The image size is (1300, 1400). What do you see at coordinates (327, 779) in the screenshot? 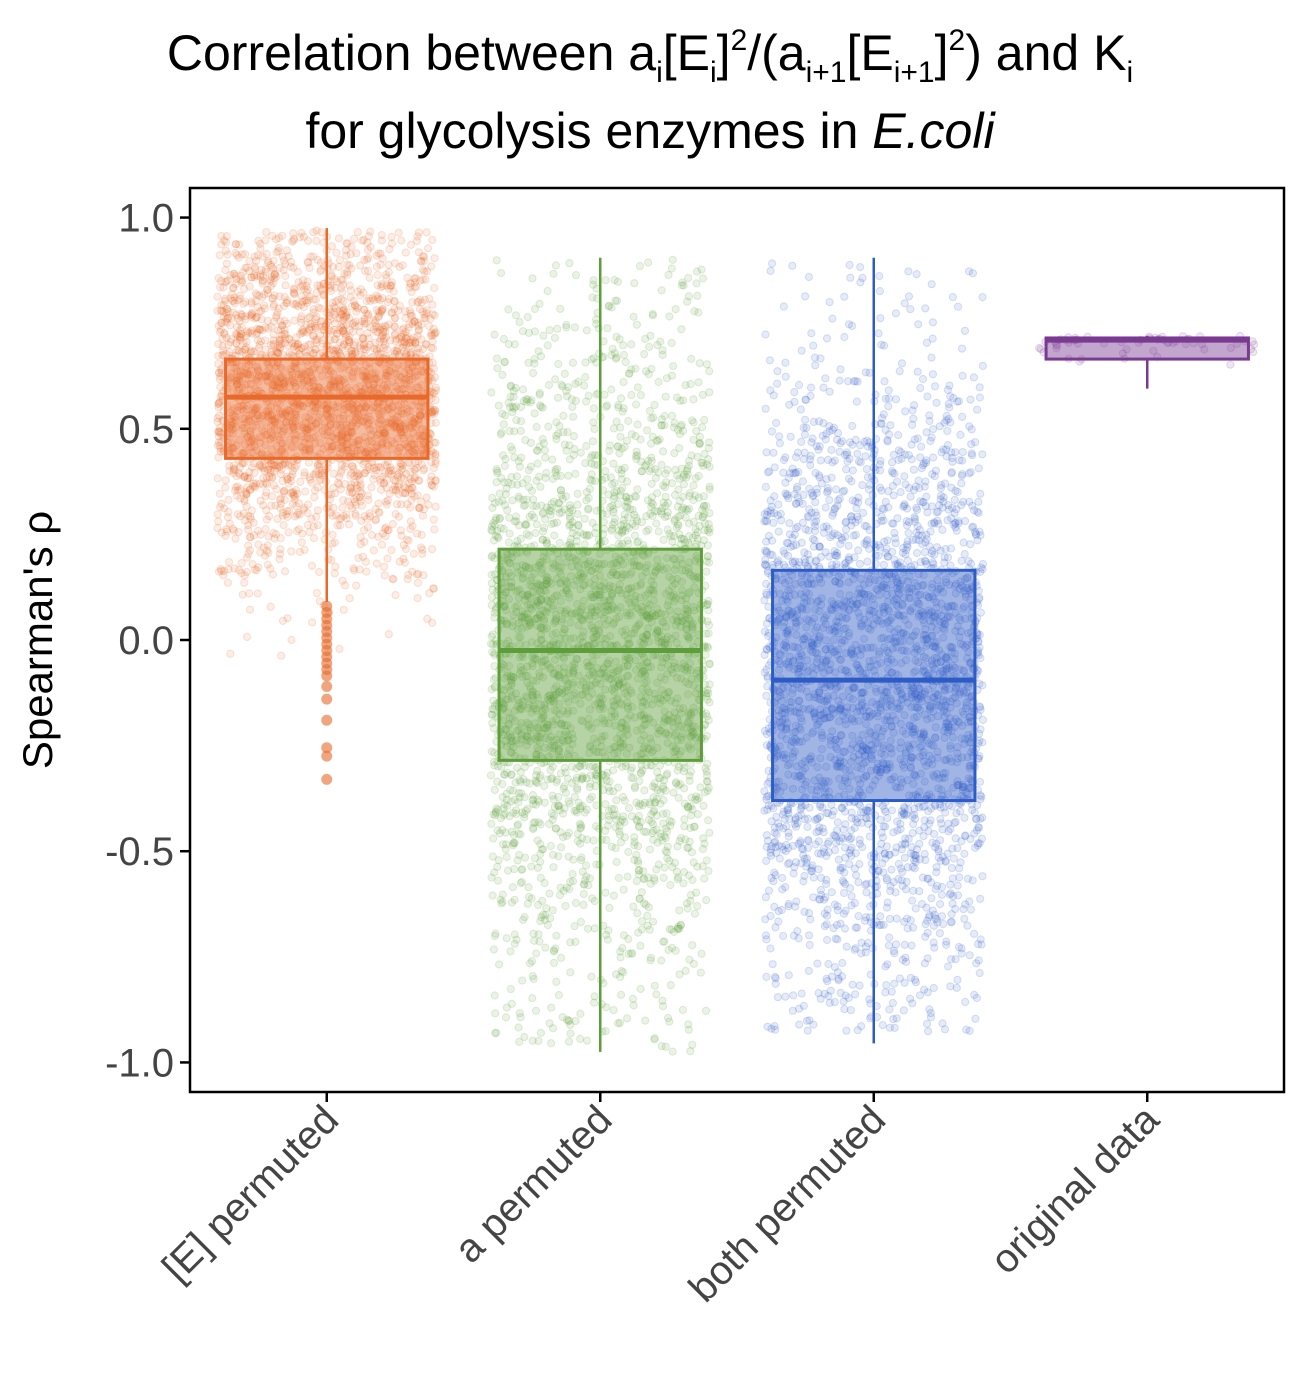
I see `outlier-point` at bounding box center [327, 779].